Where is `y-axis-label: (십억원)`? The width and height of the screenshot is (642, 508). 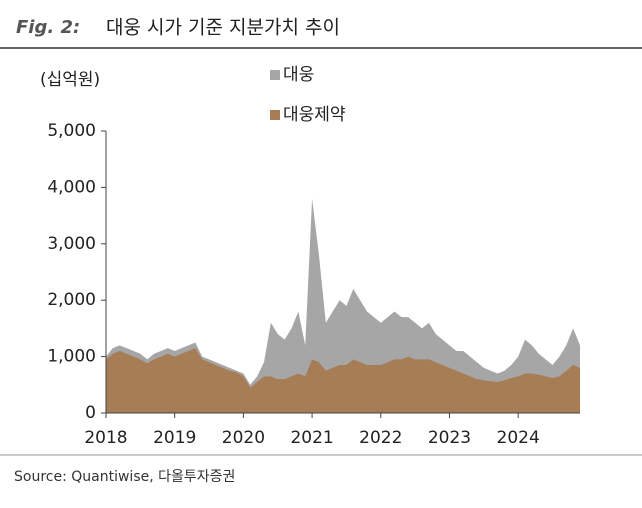 y-axis-label: (십억원) is located at coordinates (70, 80).